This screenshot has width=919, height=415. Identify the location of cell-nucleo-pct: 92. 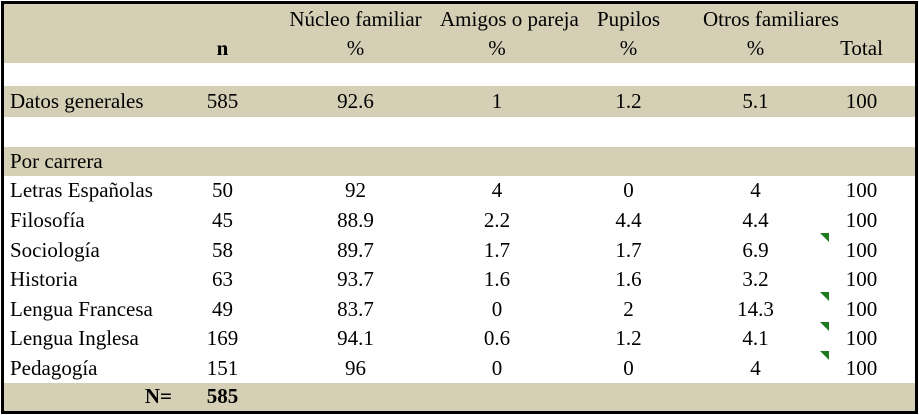
(355, 190).